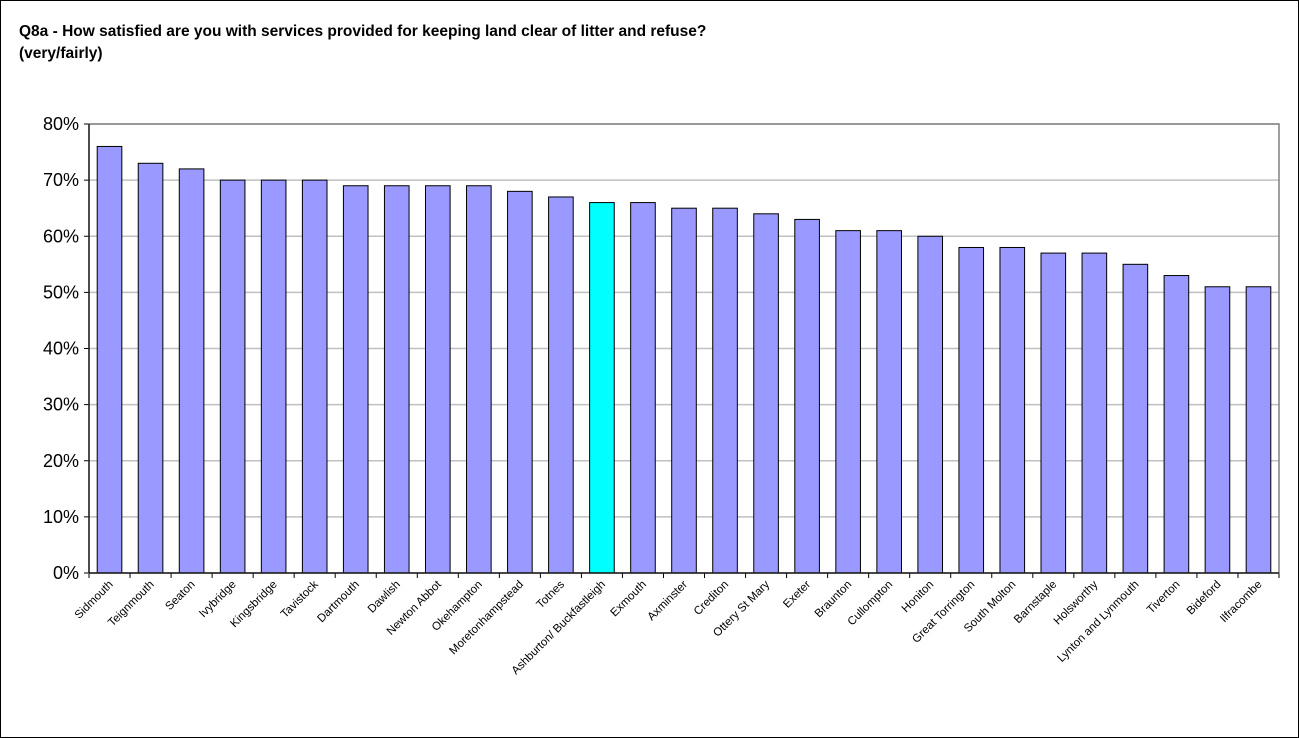  I want to click on x-tick-label: Moretonhampstead, so click(486, 618).